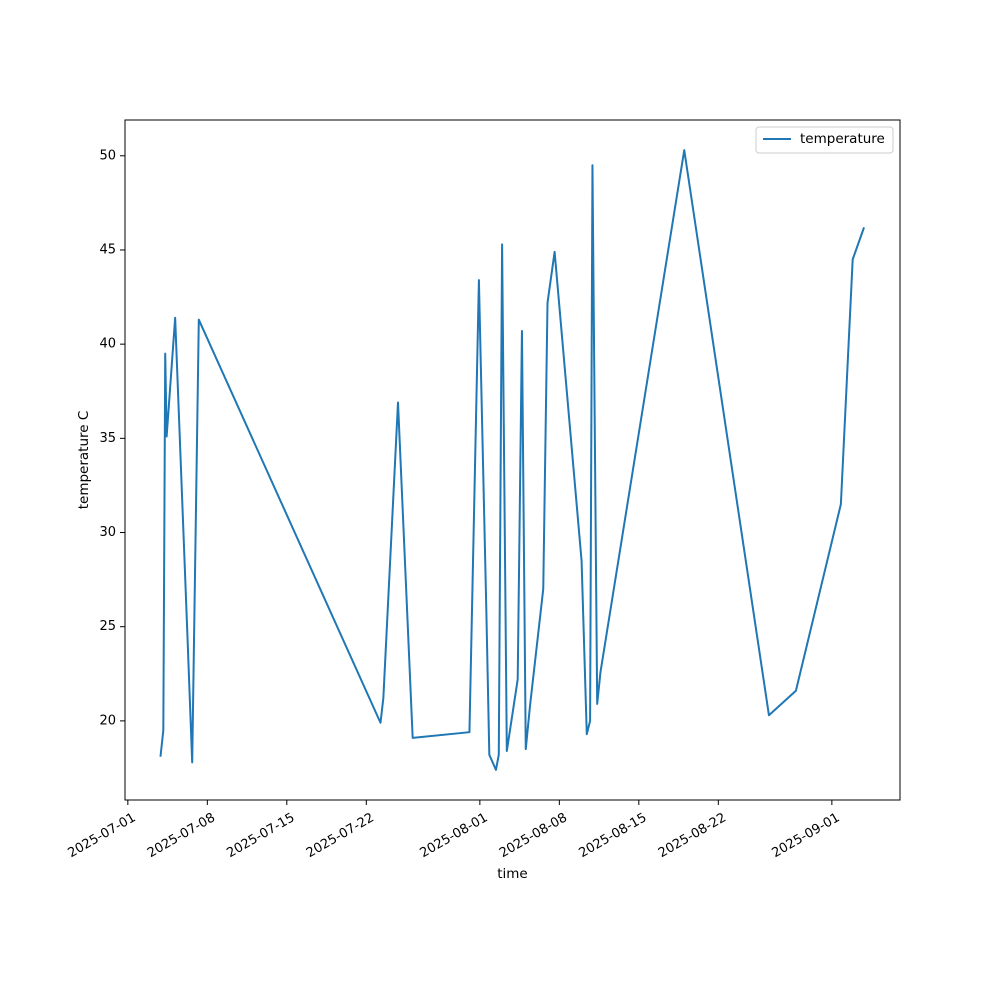  I want to click on y-axis: 20 25 30 35 40 45 50, so click(112, 438).